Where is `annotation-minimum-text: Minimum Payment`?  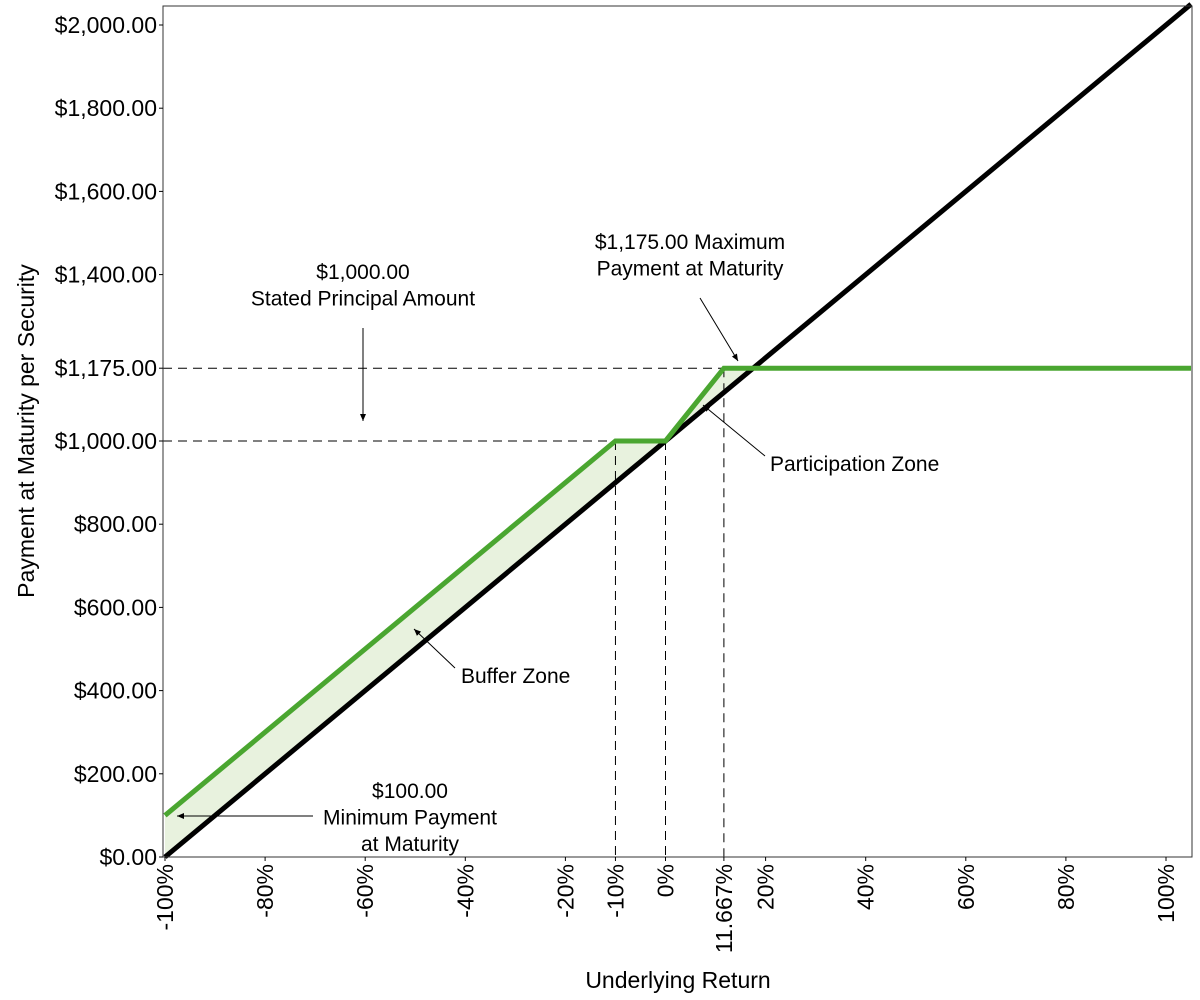
annotation-minimum-text: Minimum Payment is located at coordinates (410, 818).